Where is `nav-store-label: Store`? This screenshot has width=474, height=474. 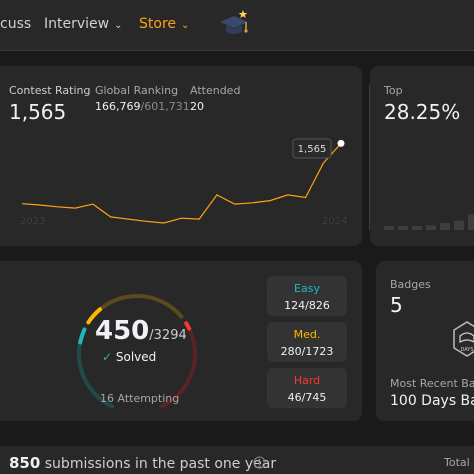
nav-store-label: Store is located at coordinates (158, 24).